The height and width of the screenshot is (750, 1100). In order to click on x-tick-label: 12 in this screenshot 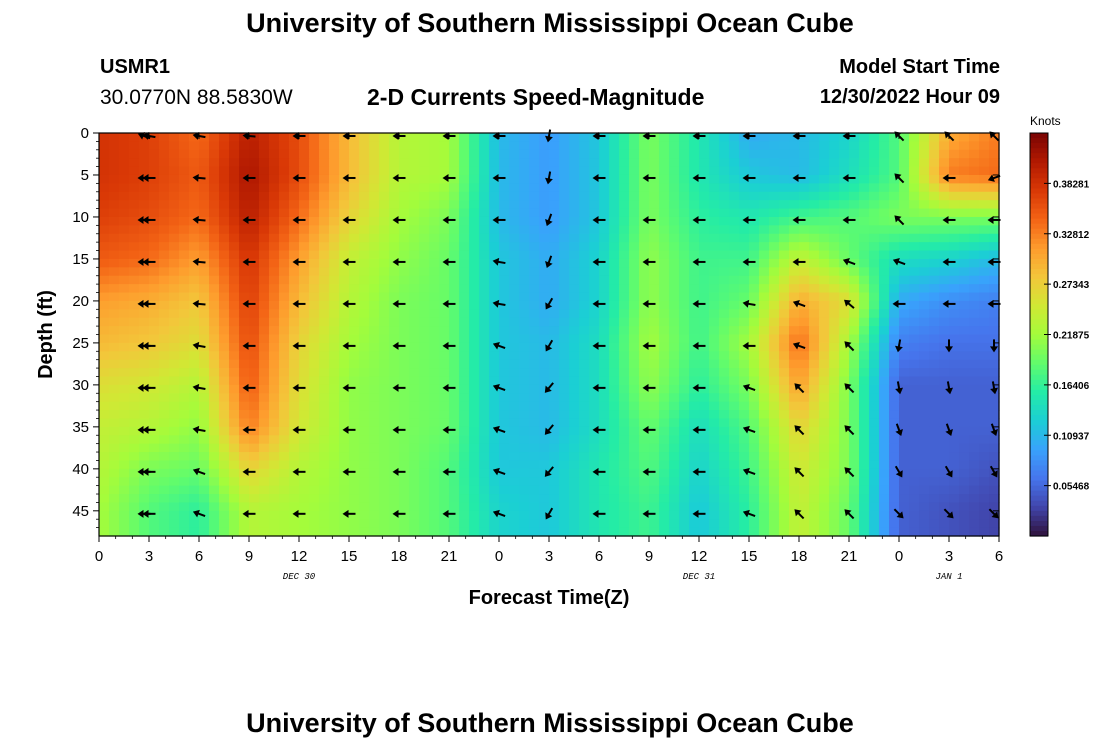, I will do `click(699, 556)`.